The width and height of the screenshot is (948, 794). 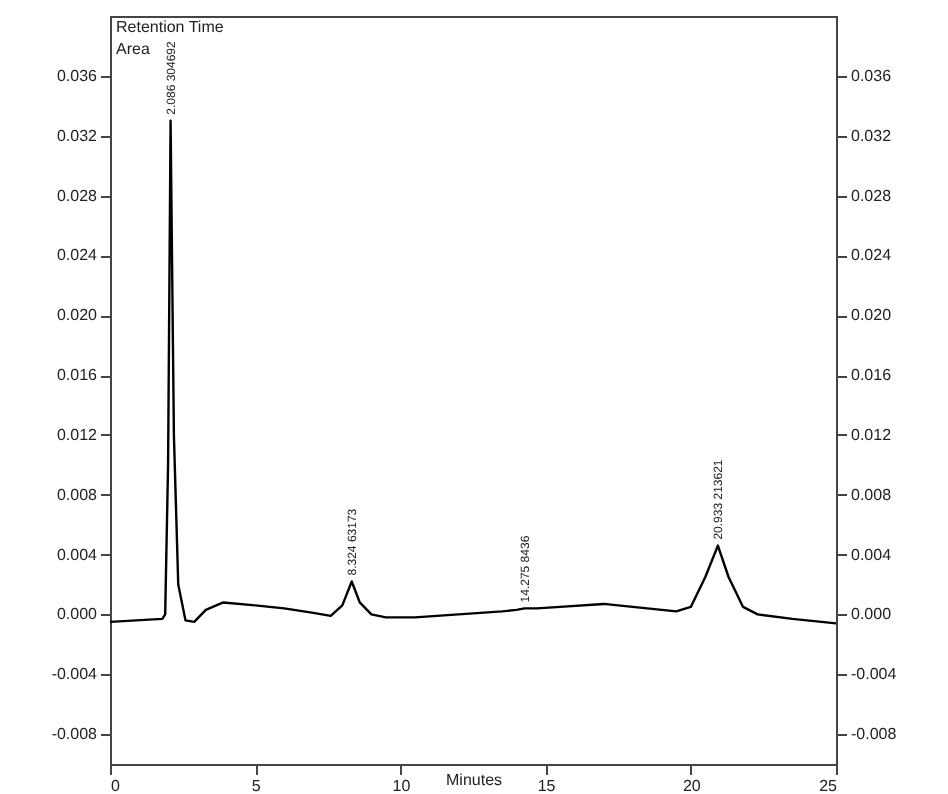 I want to click on y2-tick-label: 0.008, so click(x=872, y=494).